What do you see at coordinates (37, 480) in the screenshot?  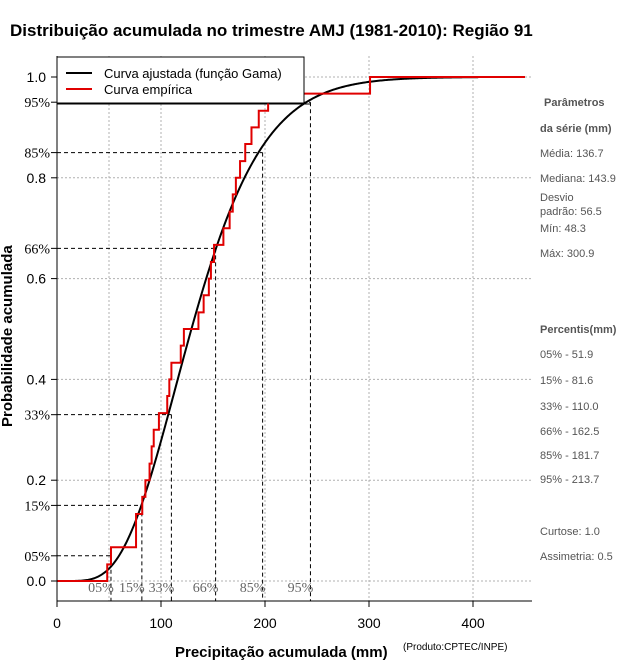 I see `y-tick-label: 0.2` at bounding box center [37, 480].